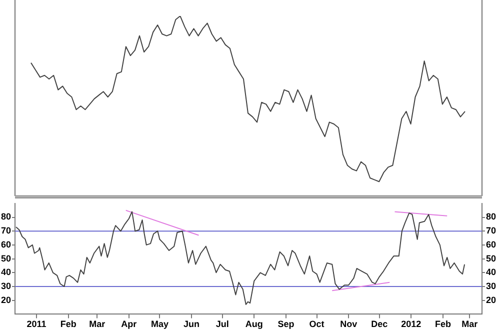  I want to click on x-tick-label: Aug, so click(254, 324).